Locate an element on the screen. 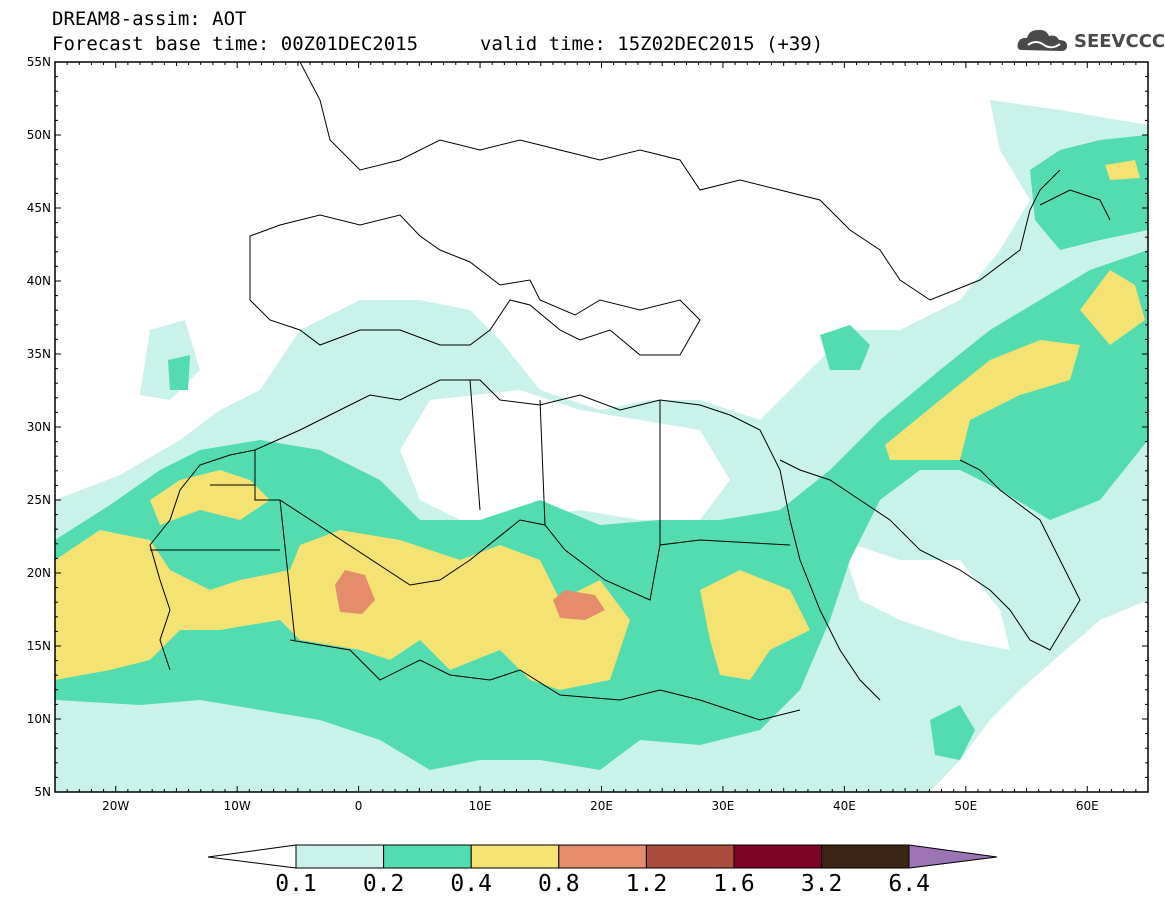  lon-label: 20W is located at coordinates (115, 806).